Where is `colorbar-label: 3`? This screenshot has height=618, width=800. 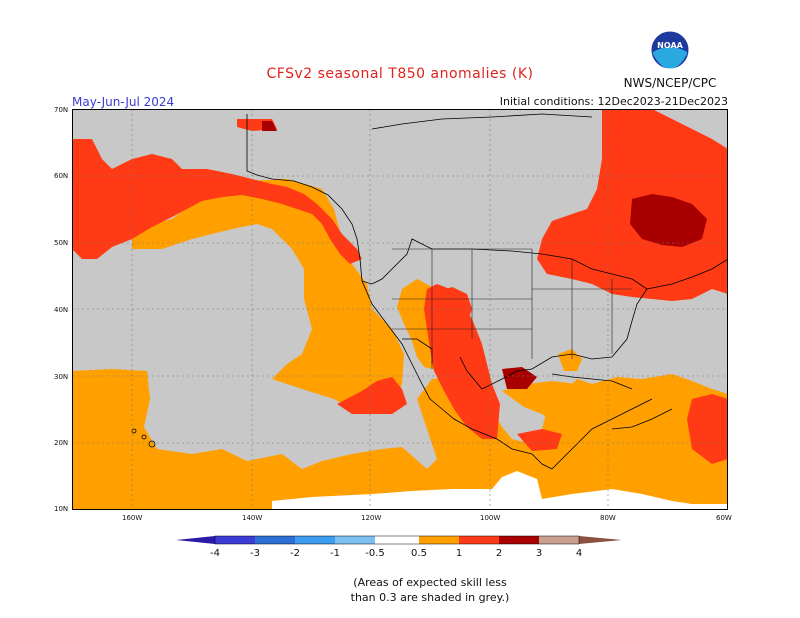
colorbar-label: 3 is located at coordinates (539, 553).